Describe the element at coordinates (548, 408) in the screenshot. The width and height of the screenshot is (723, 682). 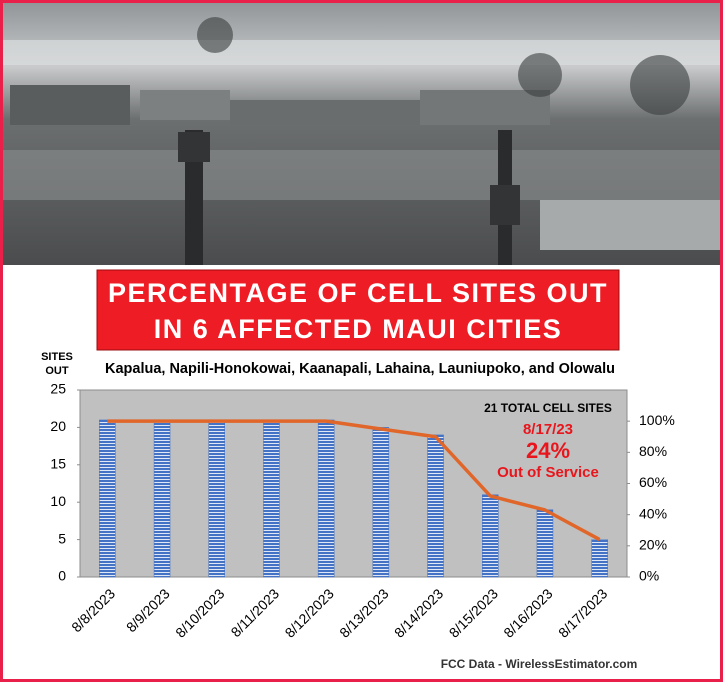
I see `annotation: 21 TOTAL CELL SITES` at that location.